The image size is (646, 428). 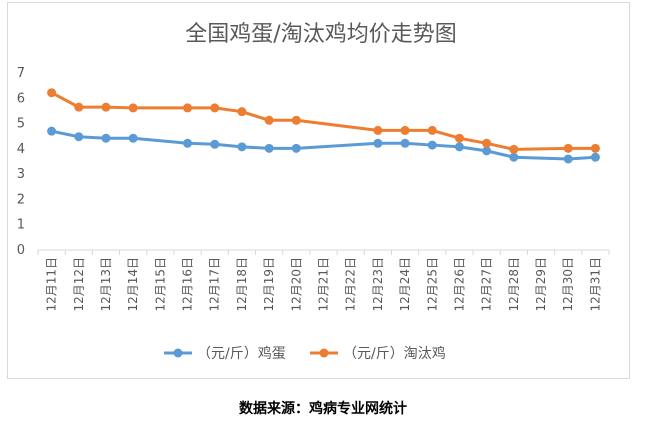 What do you see at coordinates (21, 199) in the screenshot?
I see `y-tick-label: 2` at bounding box center [21, 199].